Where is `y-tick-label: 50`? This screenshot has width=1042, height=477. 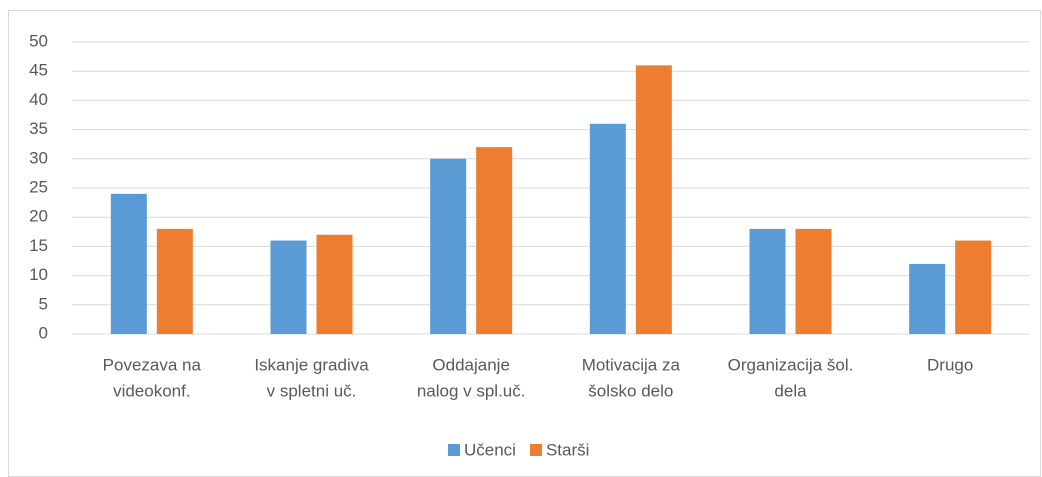 y-tick-label: 50 is located at coordinates (38, 40).